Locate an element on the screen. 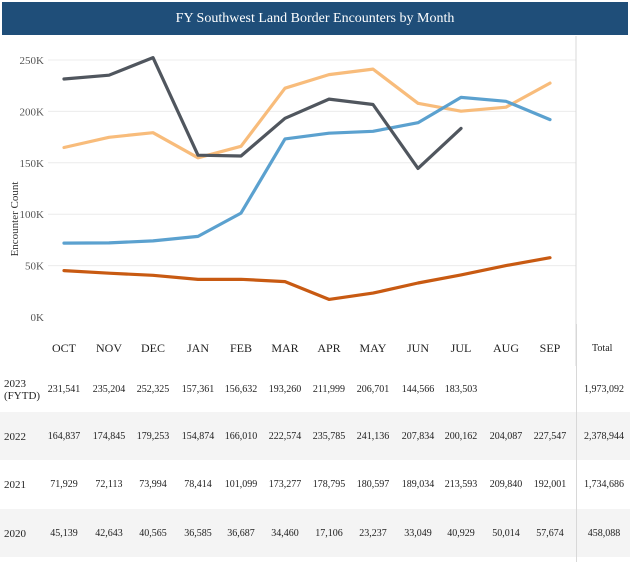 The height and width of the screenshot is (562, 630). table-cell: 173,277 is located at coordinates (285, 484).